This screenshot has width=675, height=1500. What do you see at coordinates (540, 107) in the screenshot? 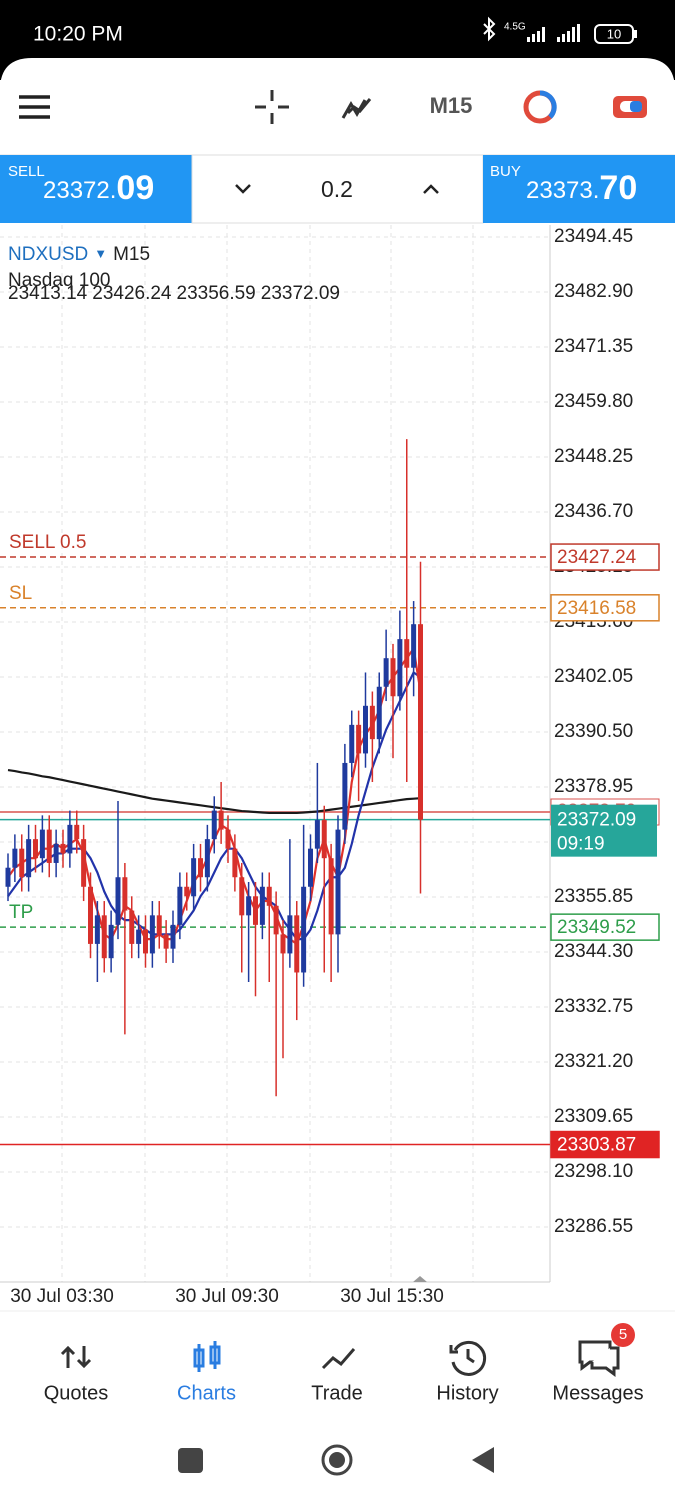
I see `objects-button` at bounding box center [540, 107].